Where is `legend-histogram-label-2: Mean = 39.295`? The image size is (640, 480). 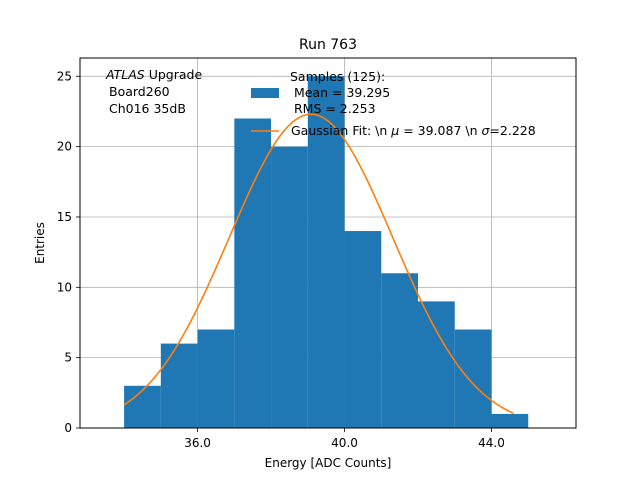 legend-histogram-label-2: Mean = 39.295 is located at coordinates (340, 92).